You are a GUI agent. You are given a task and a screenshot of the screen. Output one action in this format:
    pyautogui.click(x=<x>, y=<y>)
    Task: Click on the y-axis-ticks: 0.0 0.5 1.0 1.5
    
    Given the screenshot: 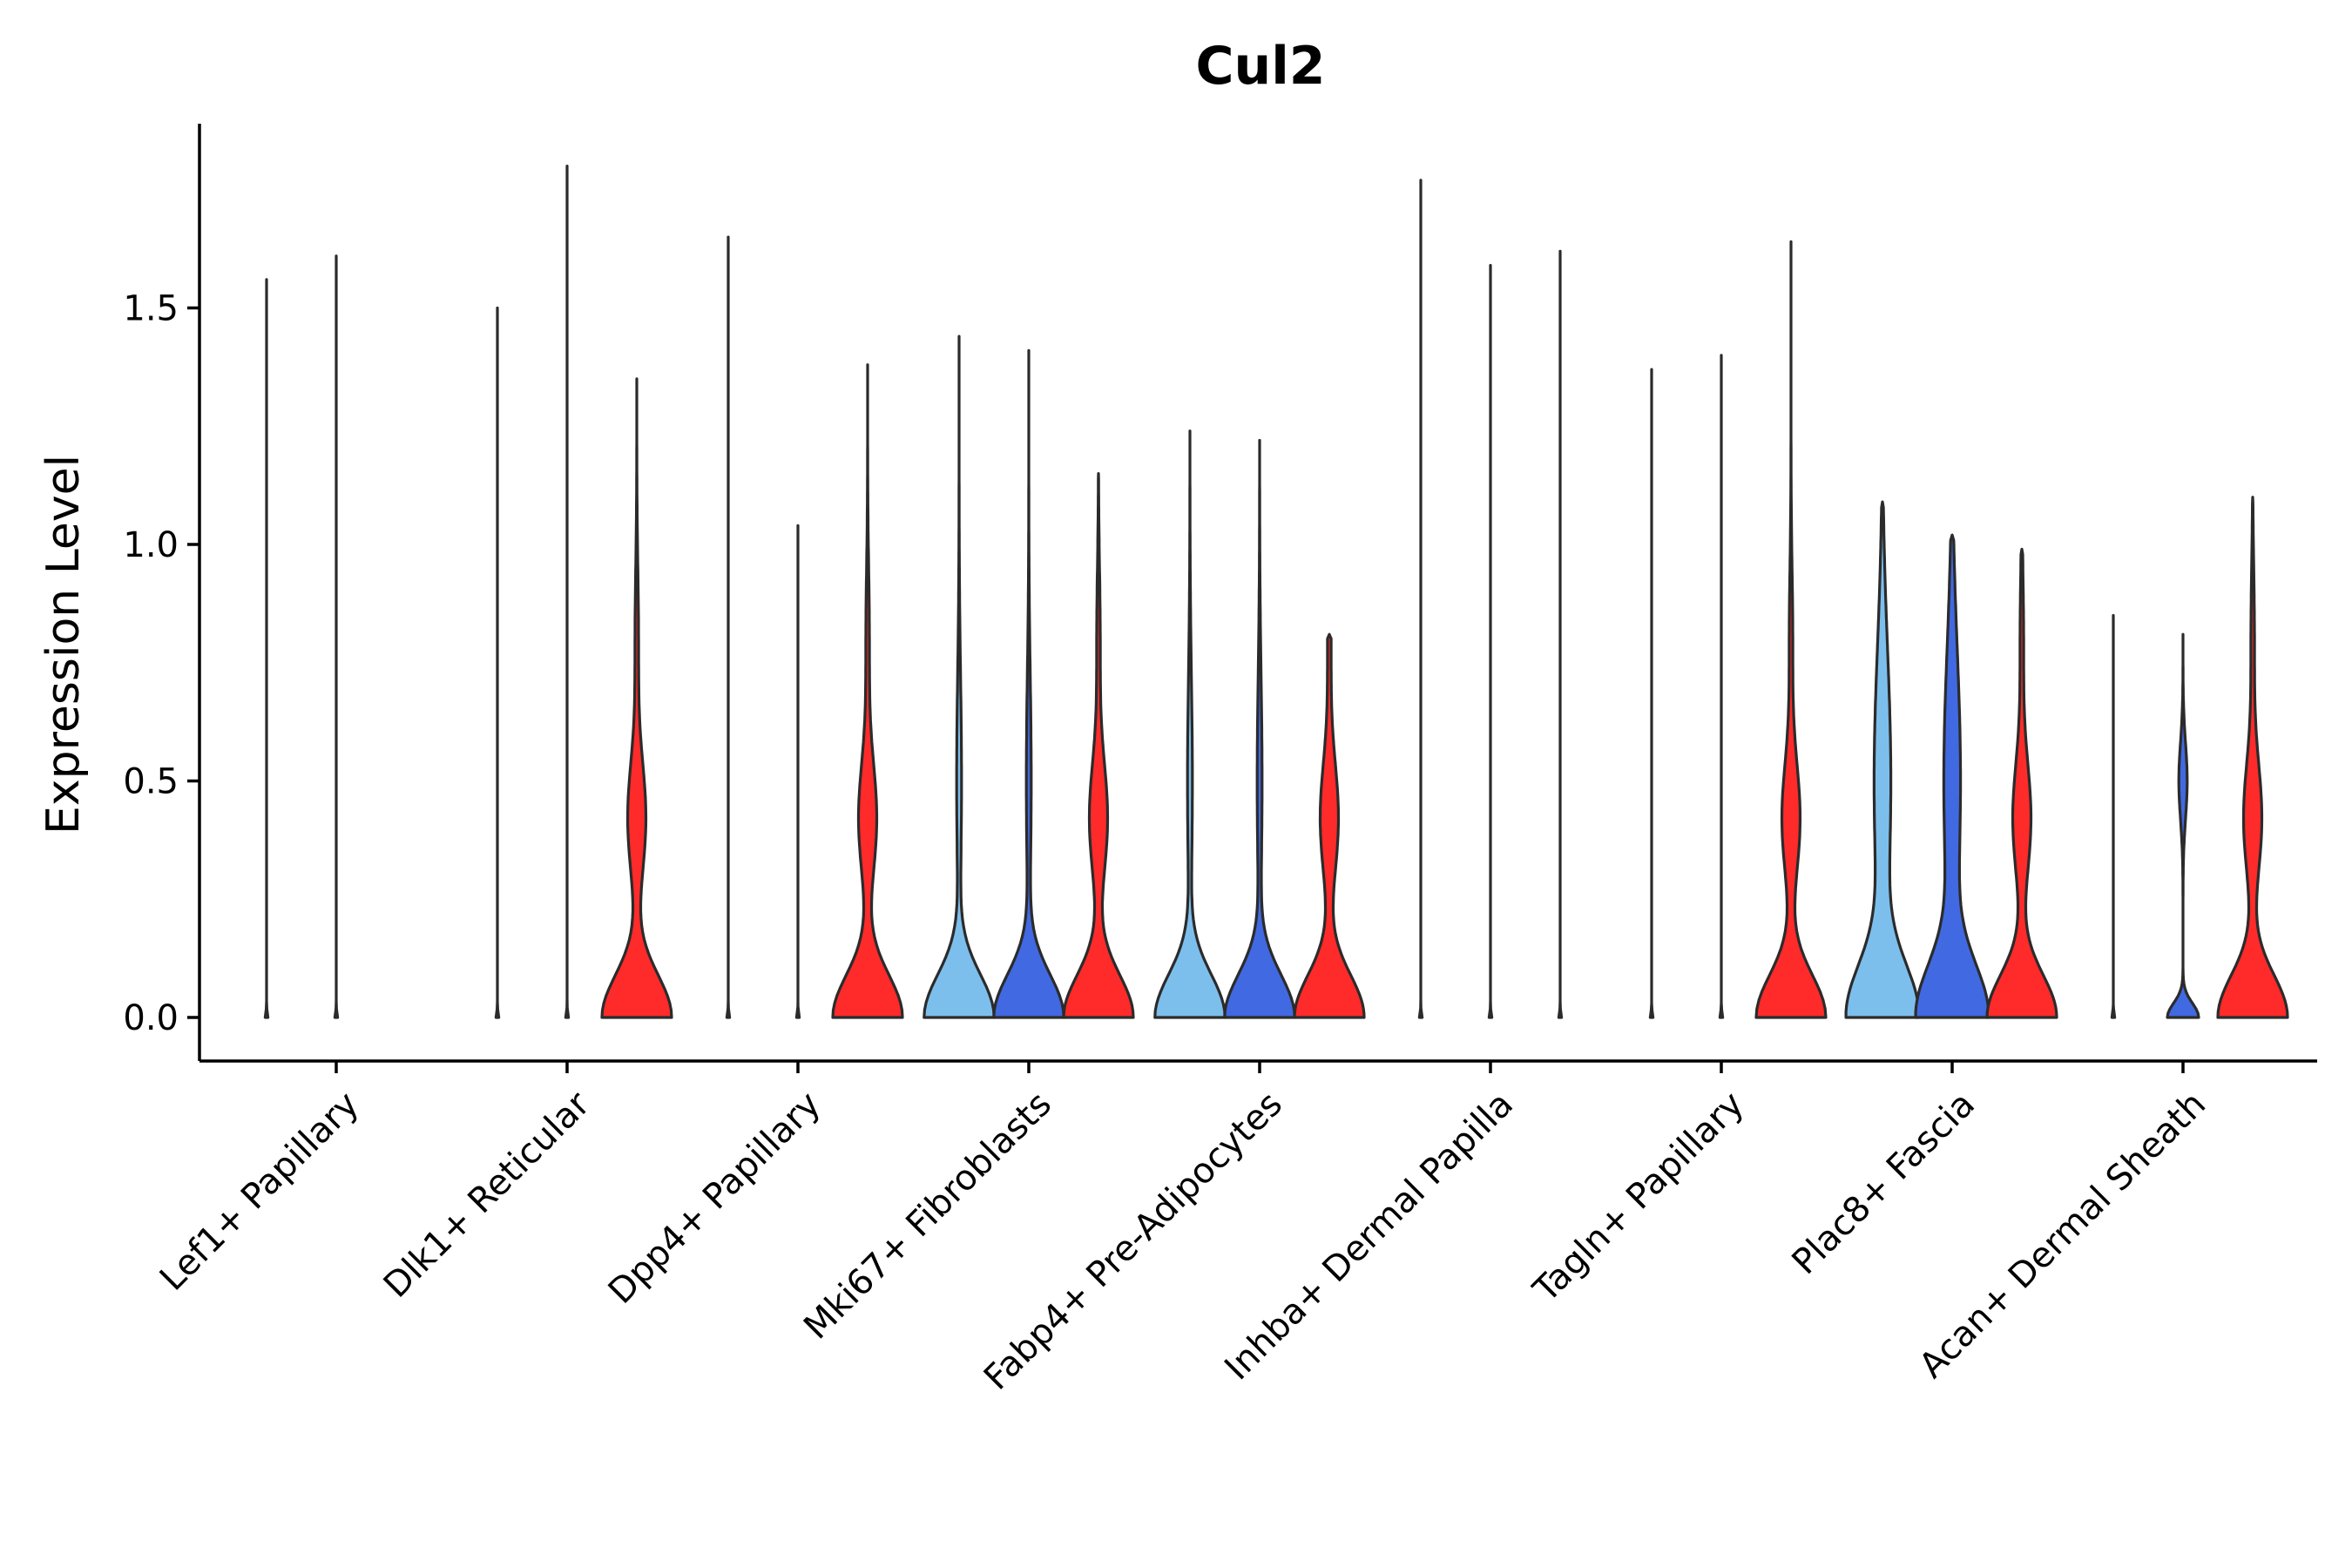 What is the action you would take?
    pyautogui.click(x=161, y=663)
    